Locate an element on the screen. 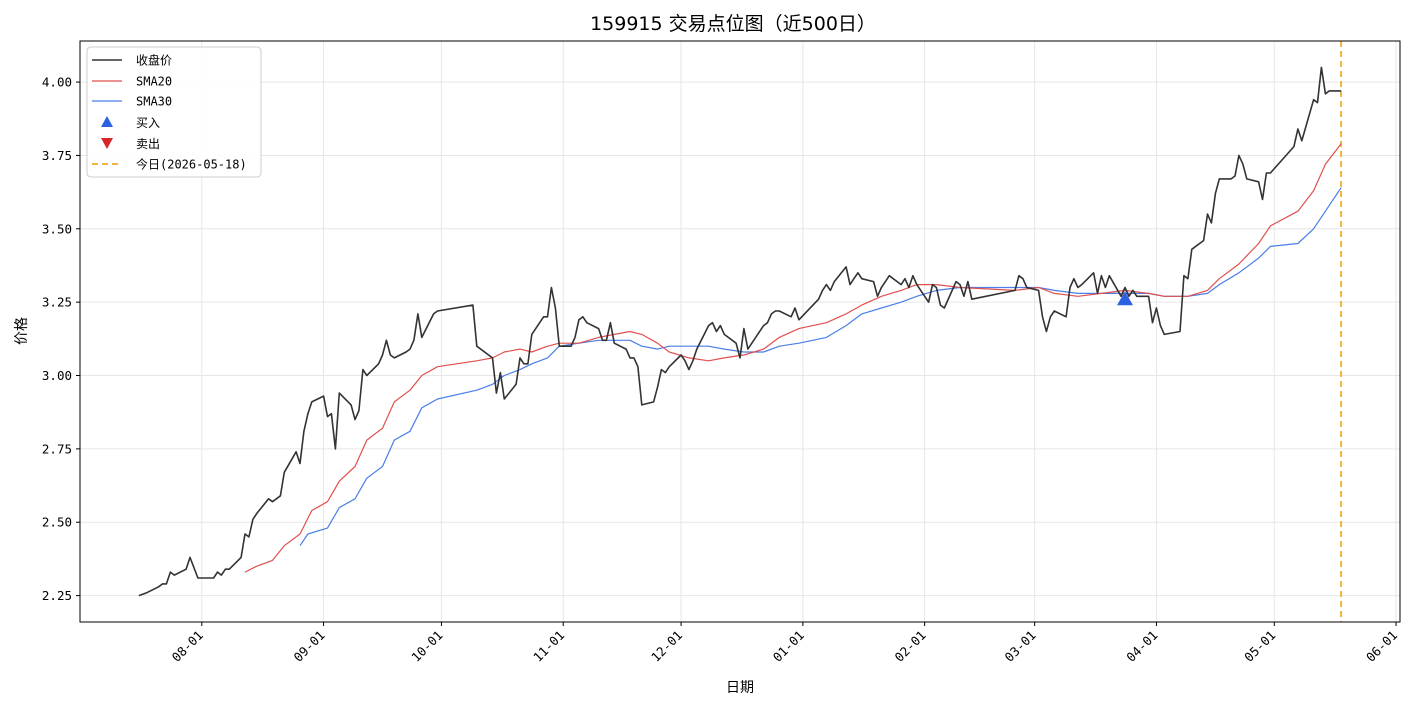 Image resolution: width=1426 pixels, height=706 pixels. legend-sell-label: 卖出 is located at coordinates (148, 144).